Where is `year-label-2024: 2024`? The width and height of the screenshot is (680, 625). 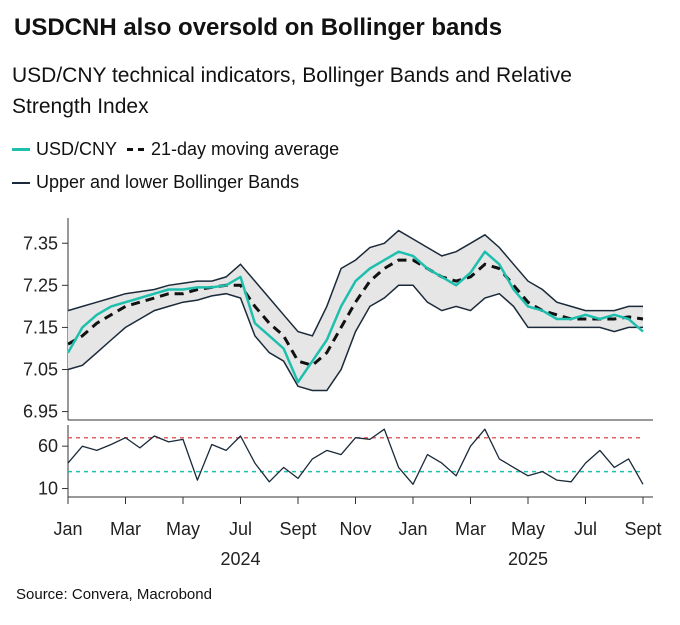
year-label-2024: 2024 is located at coordinates (240, 559).